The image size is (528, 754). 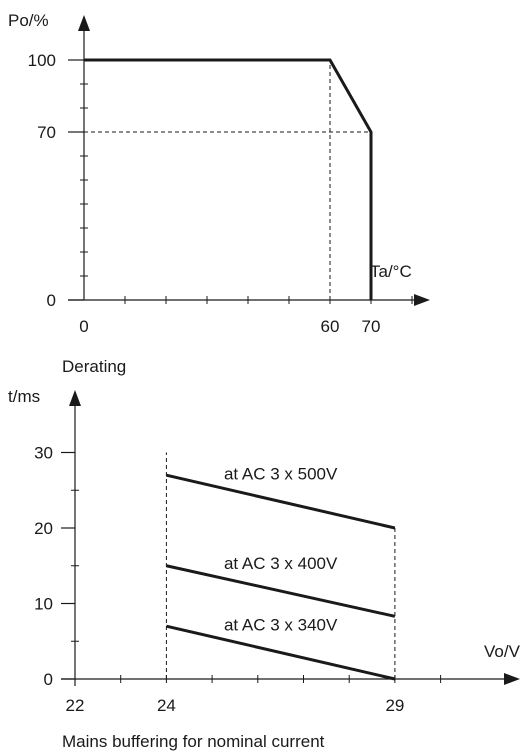 I want to click on buffering-series-label: at AC 3 x 340V, so click(x=281, y=625).